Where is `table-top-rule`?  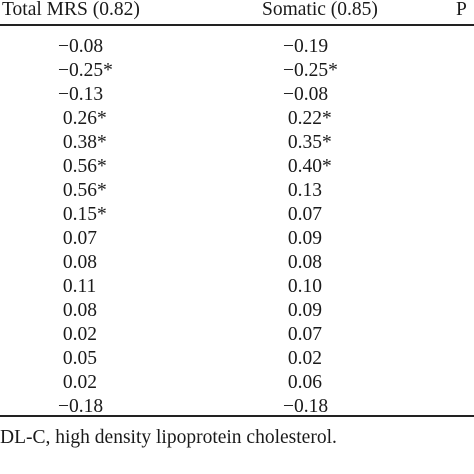
table-top-rule is located at coordinates (237, 25).